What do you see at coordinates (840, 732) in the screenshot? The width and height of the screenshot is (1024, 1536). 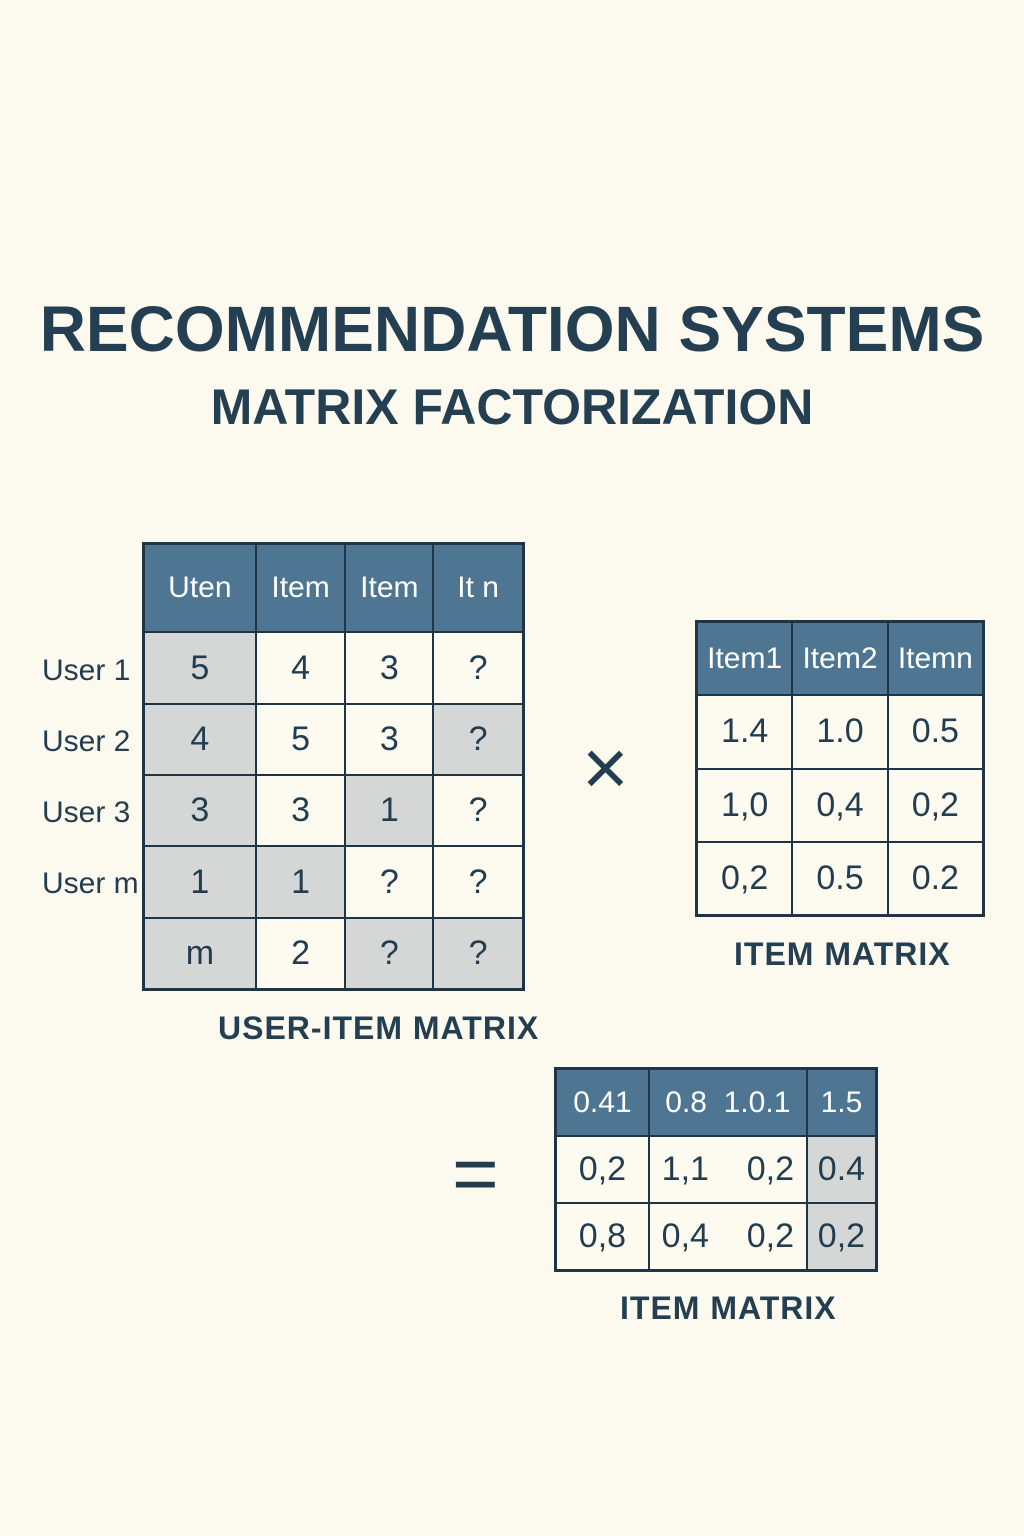 I see `matrix-cell: 1.0` at bounding box center [840, 732].